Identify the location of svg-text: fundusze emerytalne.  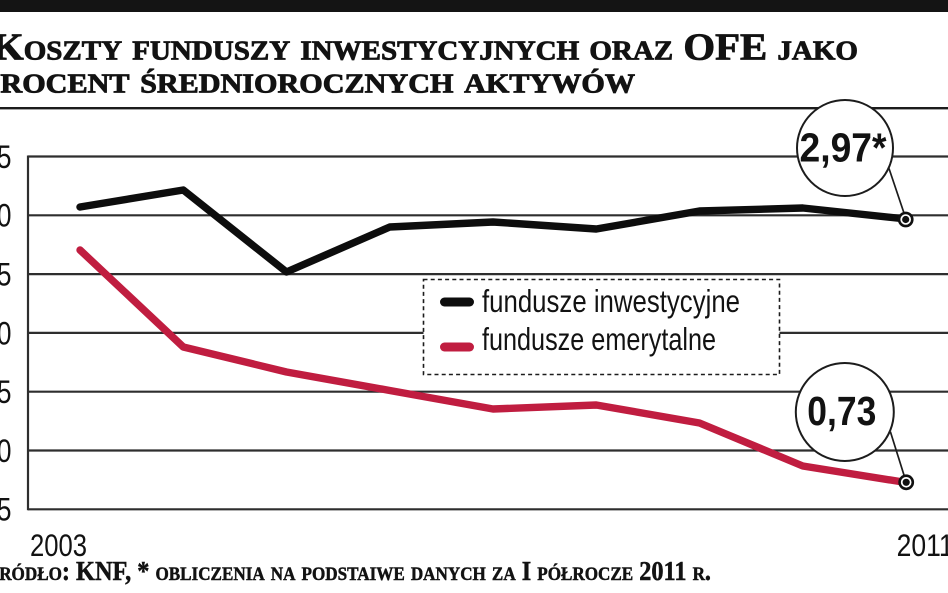
(599, 339).